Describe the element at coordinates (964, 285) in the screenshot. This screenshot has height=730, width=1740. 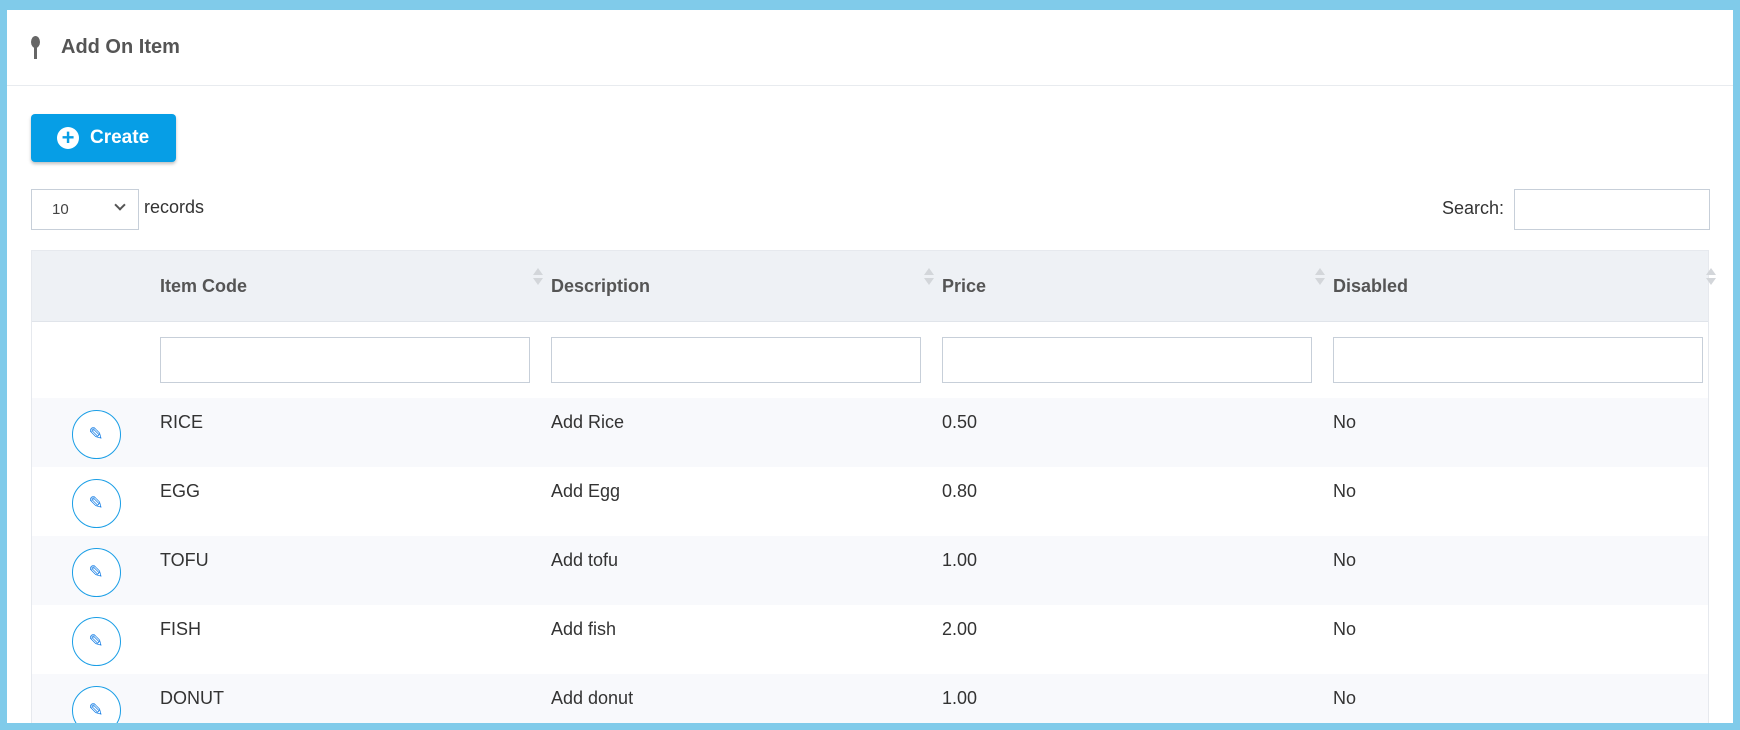
I see `column-label: Price` at that location.